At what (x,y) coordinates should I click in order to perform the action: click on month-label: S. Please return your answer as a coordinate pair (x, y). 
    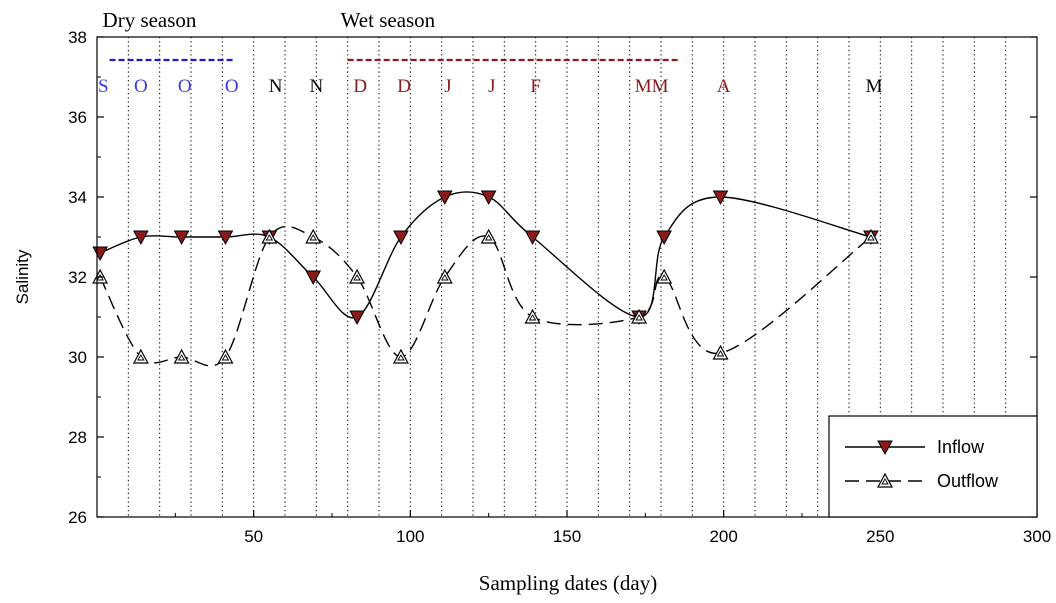
    Looking at the image, I should click on (103, 86).